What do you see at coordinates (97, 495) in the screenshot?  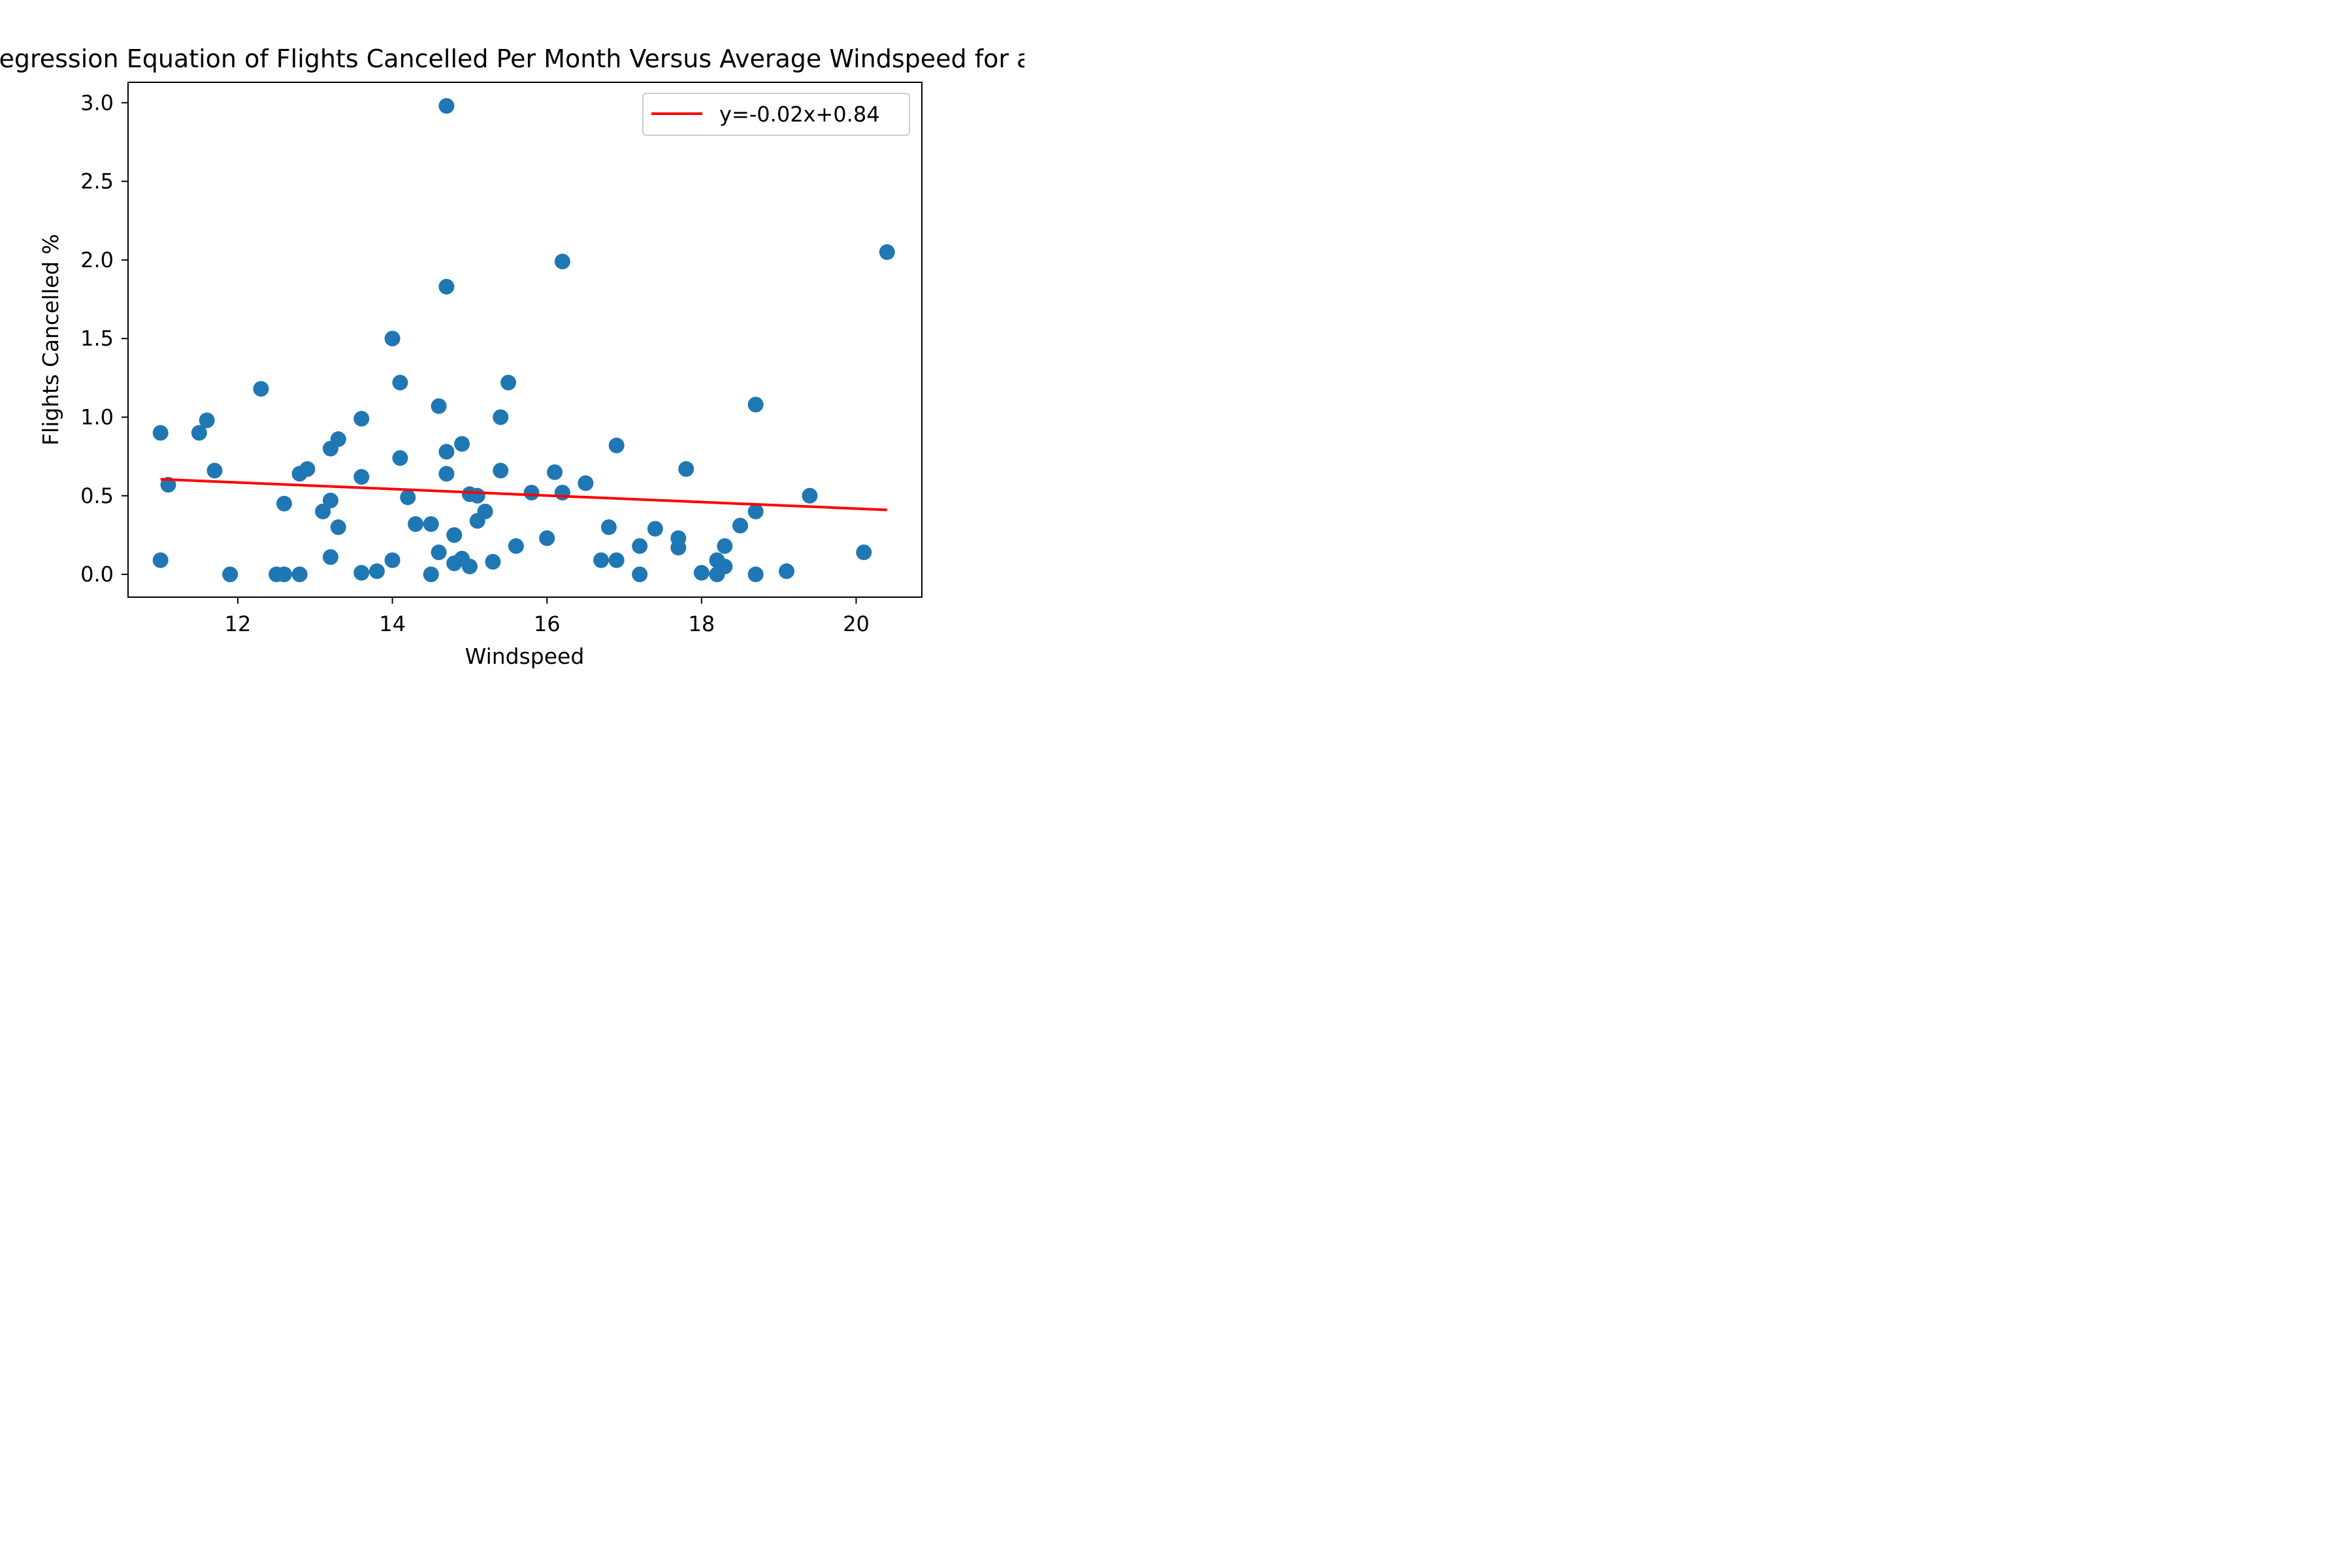 I see `y-tick-label: 0.5` at bounding box center [97, 495].